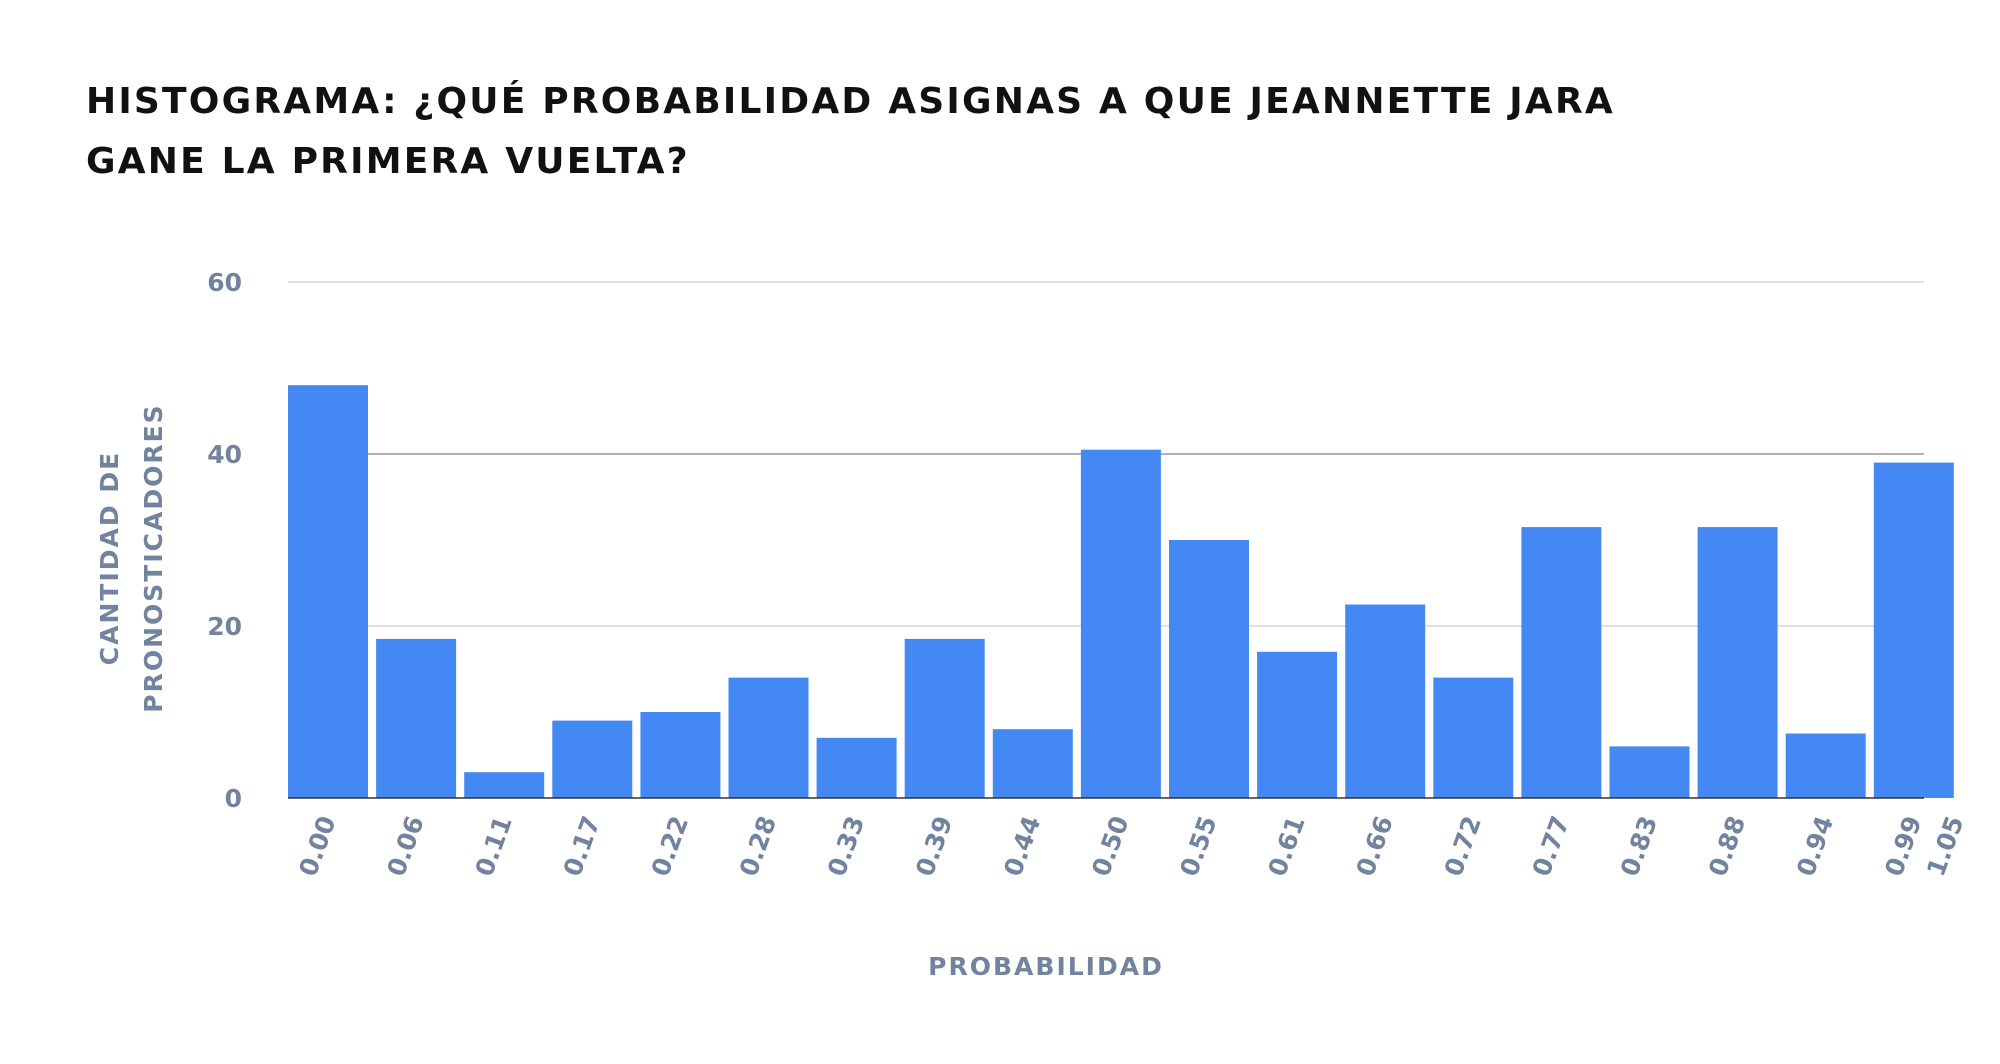 This screenshot has height=1064, width=2000. I want to click on x-tick-label-0.88: 0.88, so click(1727, 846).